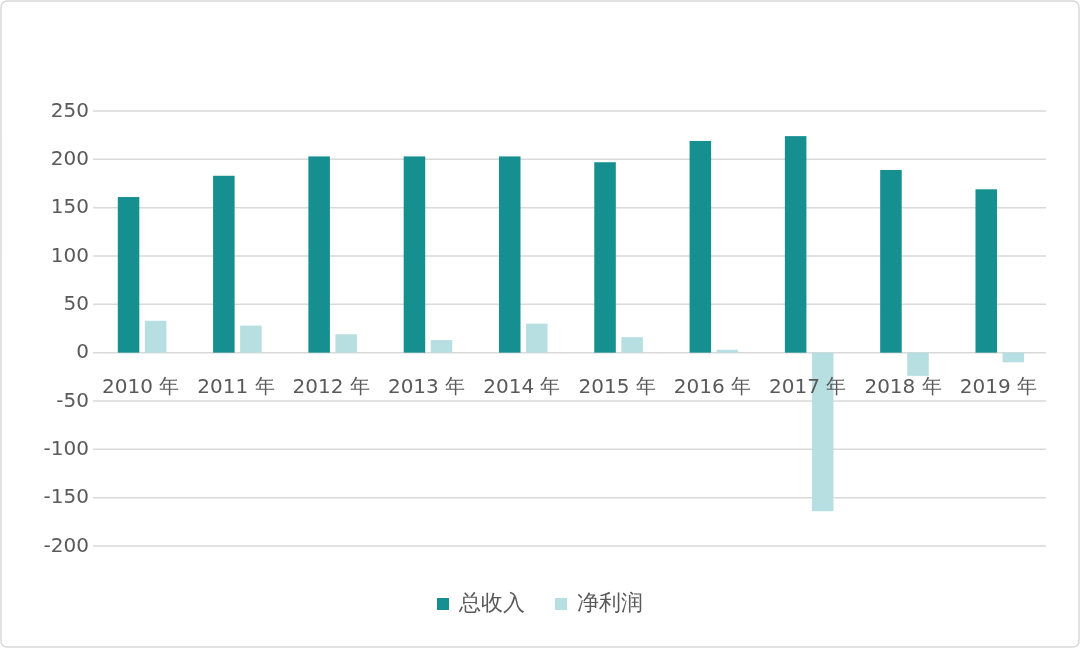 The width and height of the screenshot is (1080, 648). I want to click on y-tick-label: 0, so click(82, 351).